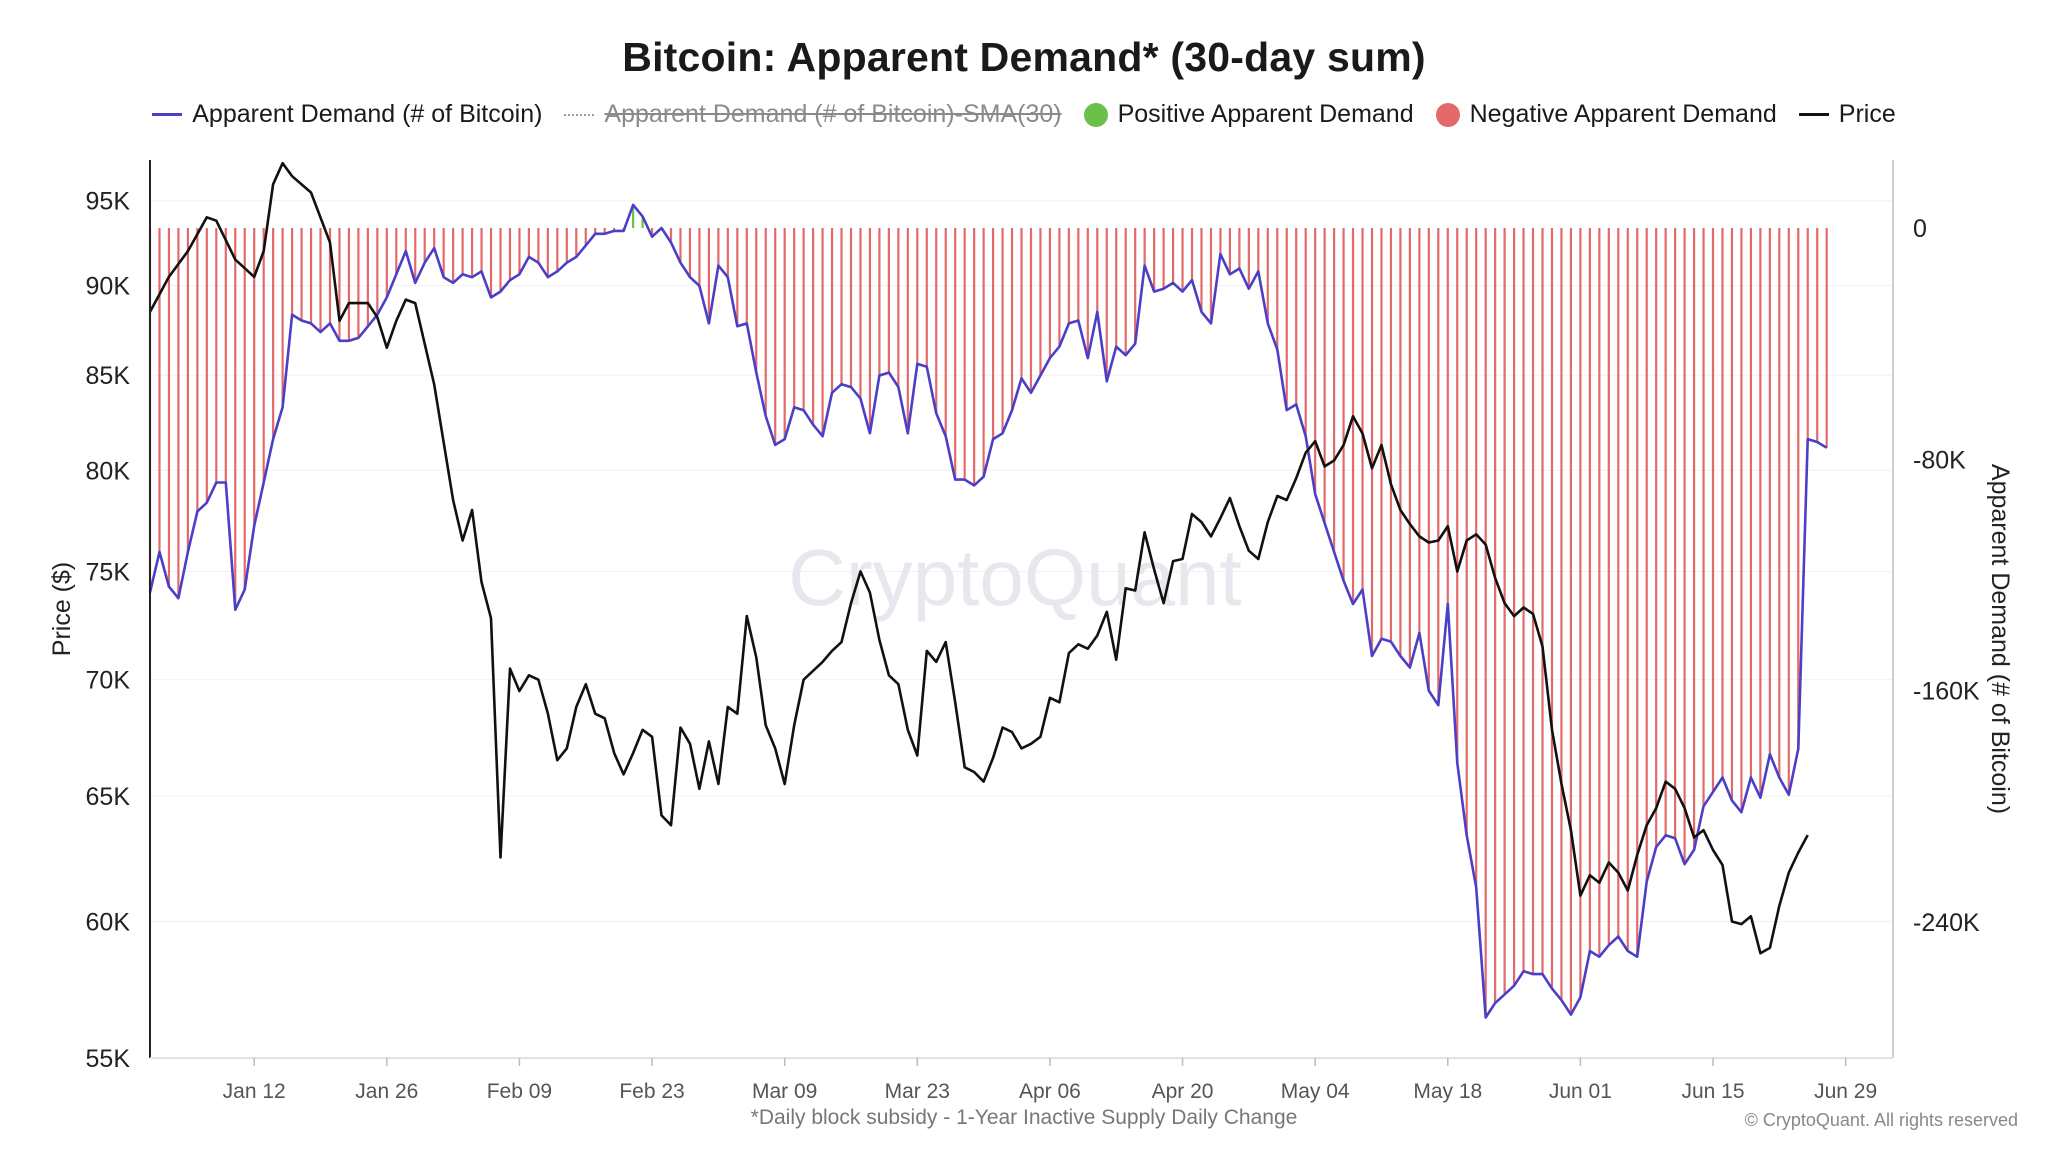 The width and height of the screenshot is (2048, 1152). I want to click on legend-label-negative: Negative Apparent Demand, so click(1623, 114).